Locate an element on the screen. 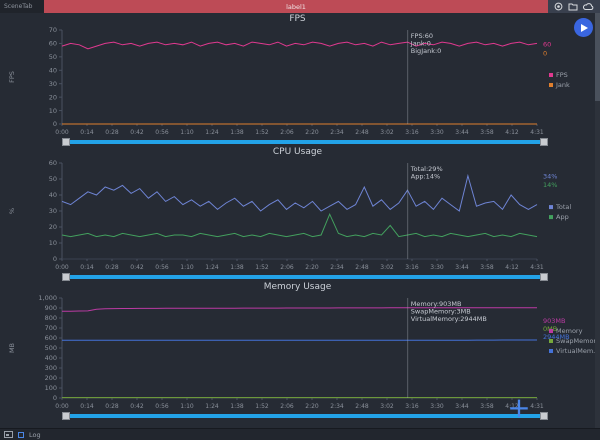  series-line-Total is located at coordinates (299, 192).